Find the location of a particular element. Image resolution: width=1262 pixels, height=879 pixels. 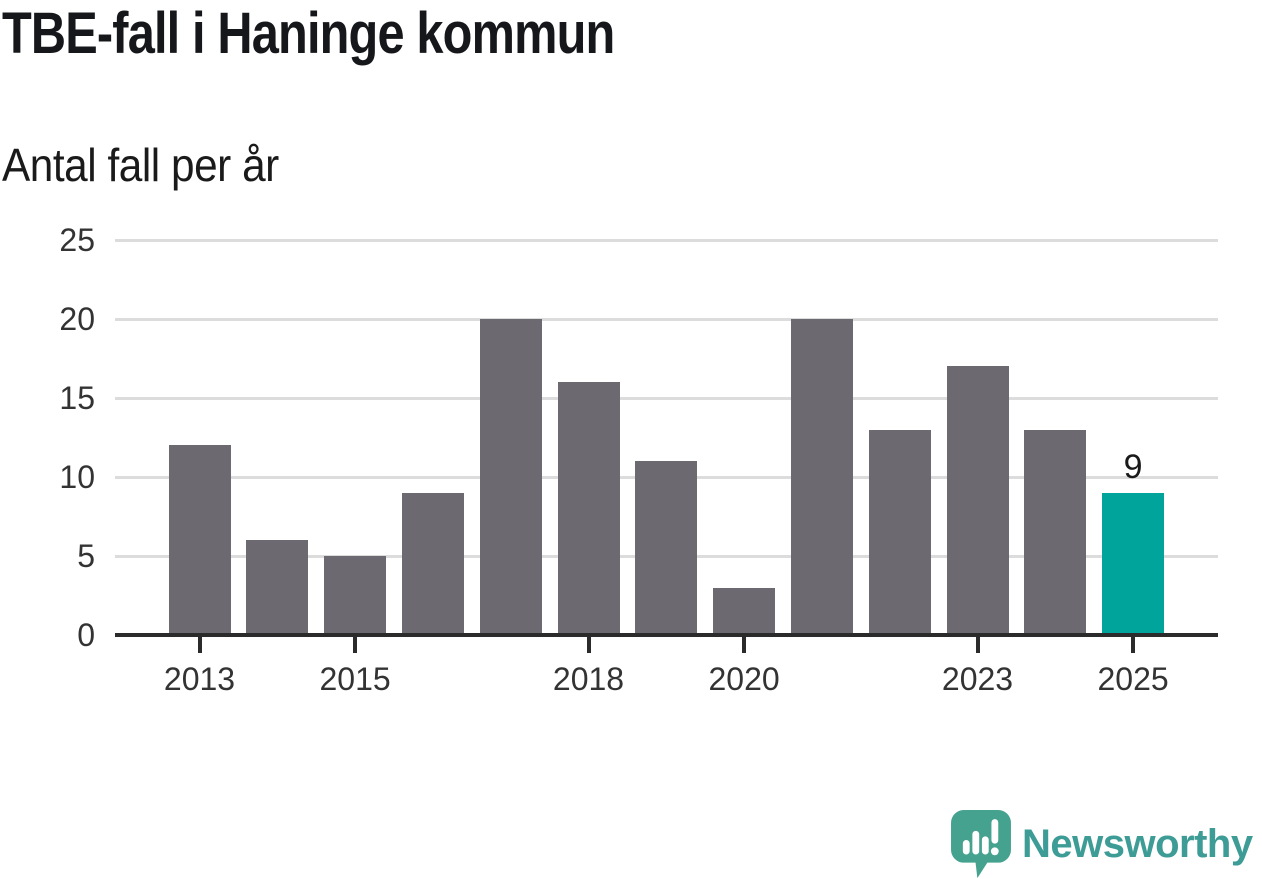

x-tick-label-2023: 2023 is located at coordinates (977, 679).